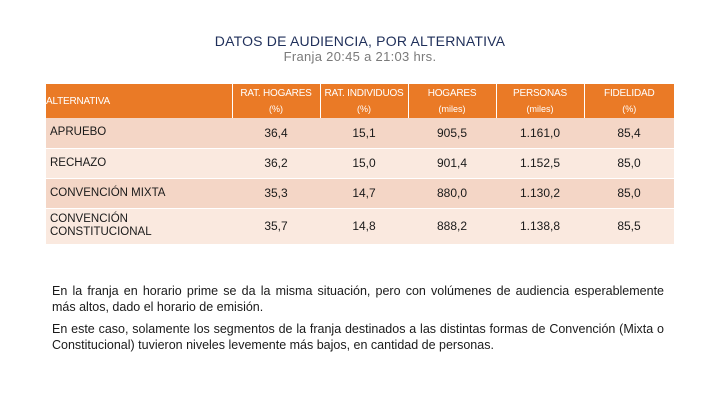 The image size is (720, 405). Describe the element at coordinates (452, 226) in the screenshot. I see `cell-hogares: 888,2` at that location.